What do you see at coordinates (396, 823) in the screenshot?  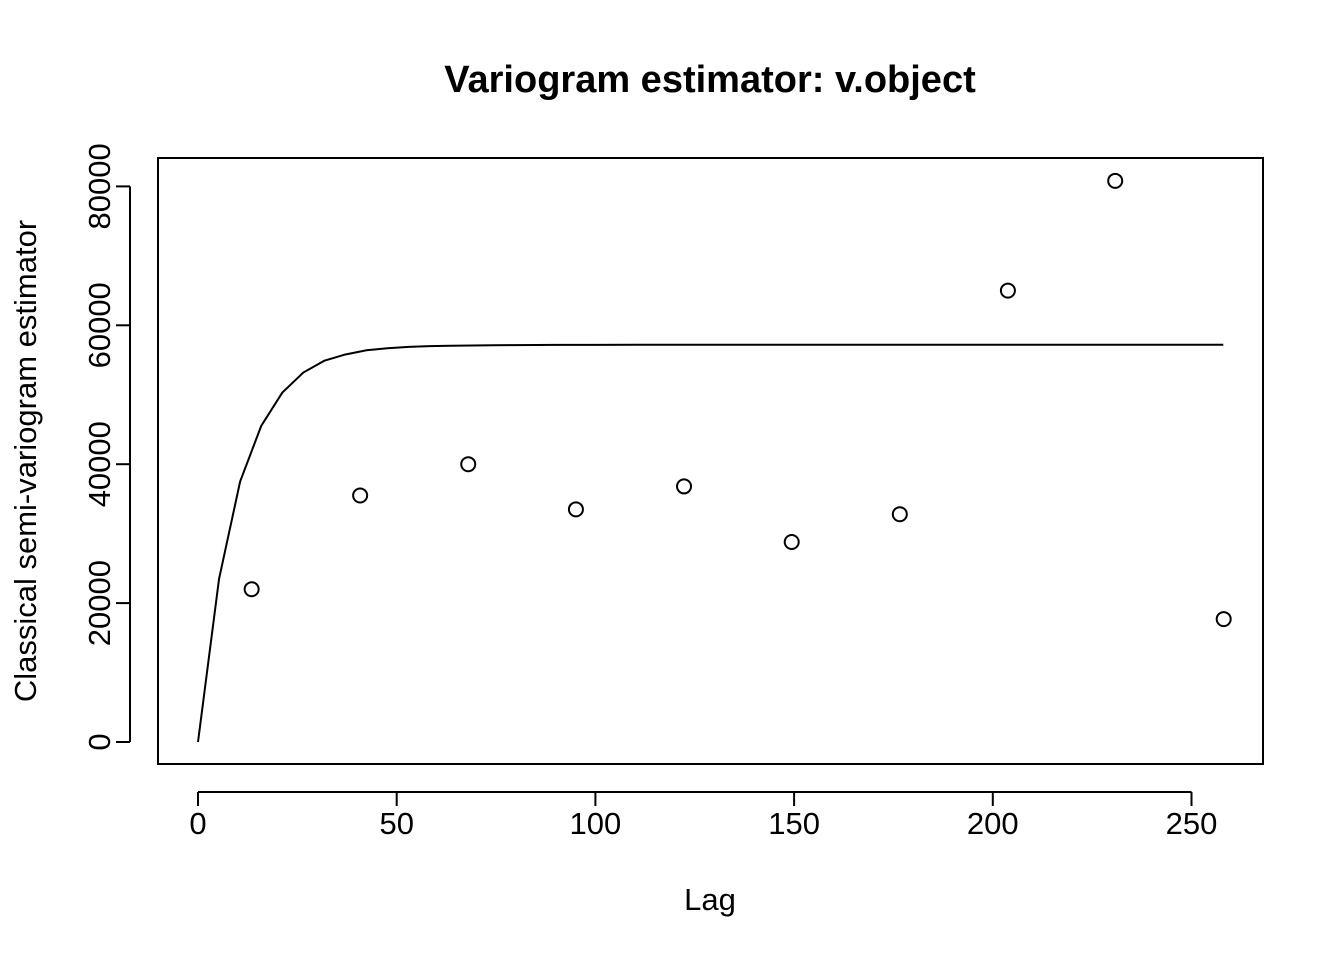 I see `x-tick-label: 50` at bounding box center [396, 823].